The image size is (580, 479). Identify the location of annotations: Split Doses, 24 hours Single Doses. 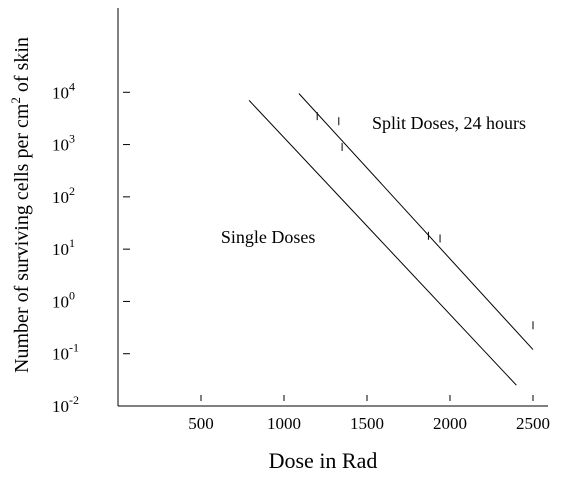
(373, 180).